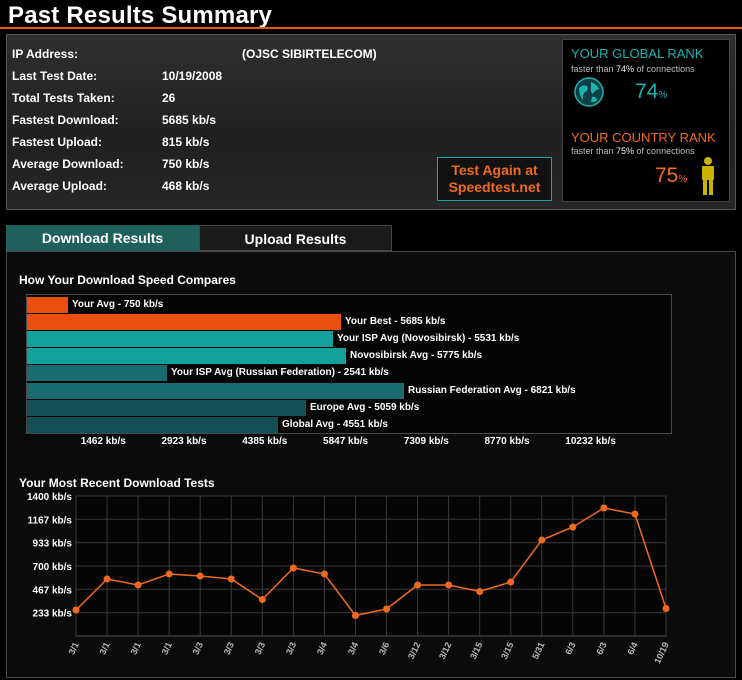 The width and height of the screenshot is (742, 680). What do you see at coordinates (384, 649) in the screenshot?
I see `x-tick-label: 3/6` at bounding box center [384, 649].